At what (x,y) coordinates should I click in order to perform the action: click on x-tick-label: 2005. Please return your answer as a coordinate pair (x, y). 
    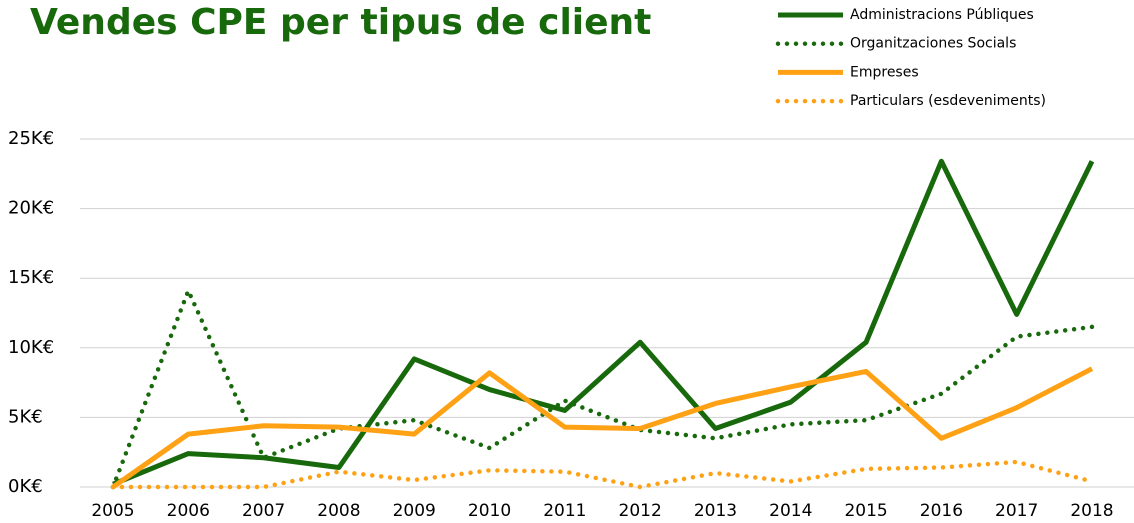
    Looking at the image, I should click on (112, 511).